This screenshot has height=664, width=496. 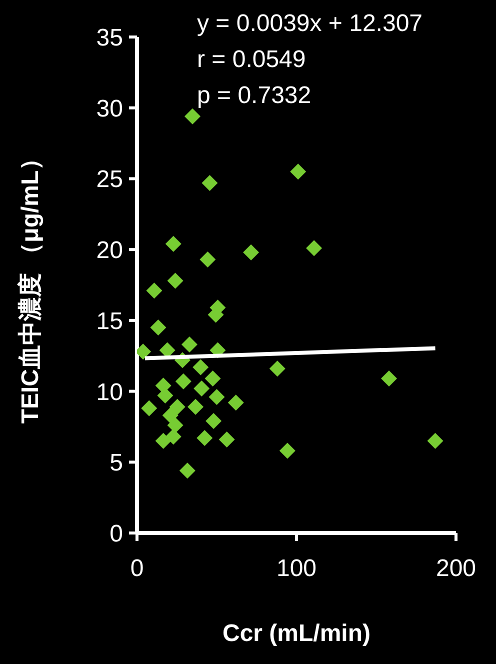 I want to click on x-tick-label: 100, so click(x=296, y=568).